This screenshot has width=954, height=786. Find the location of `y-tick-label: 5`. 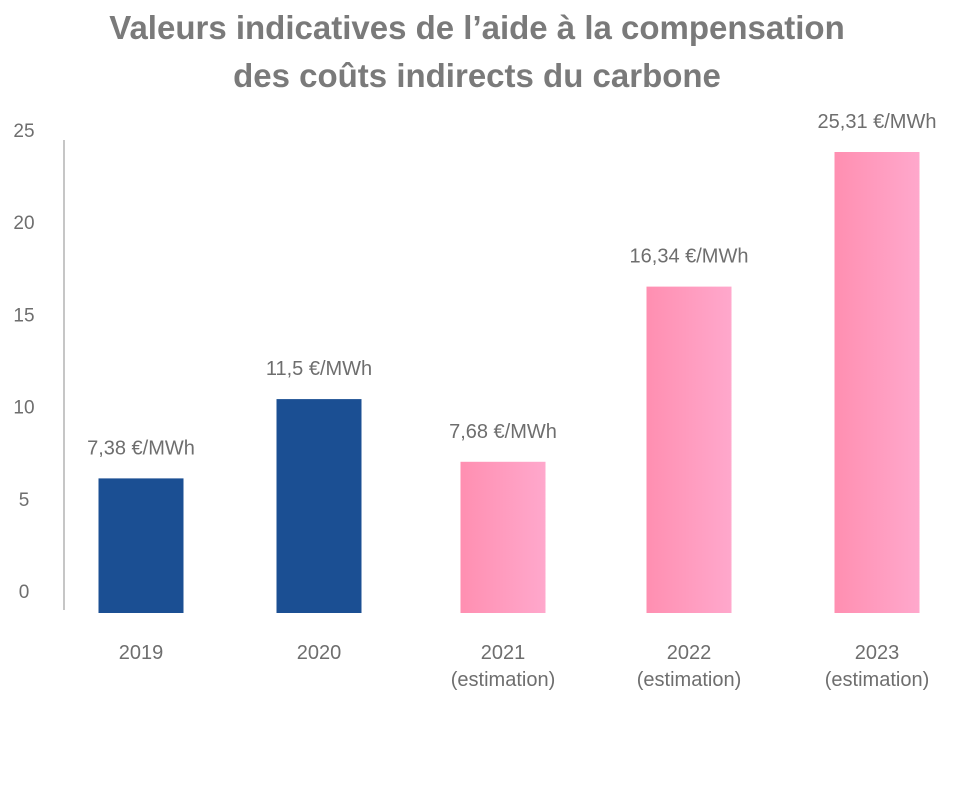

y-tick-label: 5 is located at coordinates (24, 500).